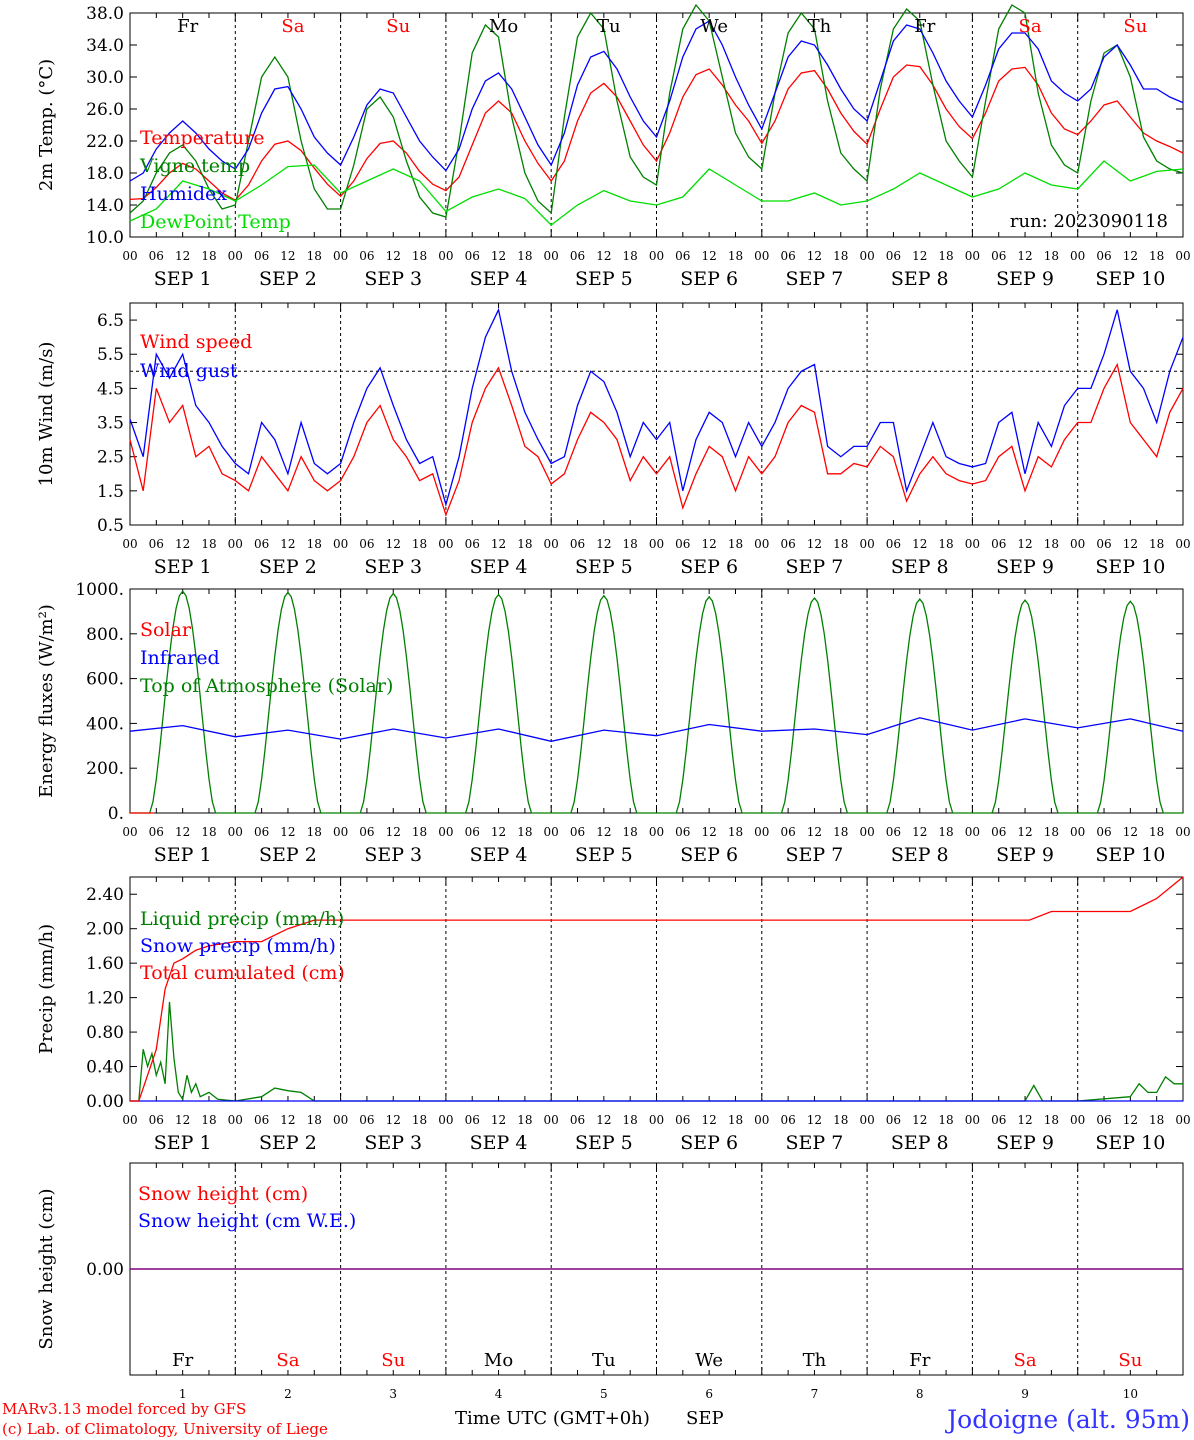 Image resolution: width=1194 pixels, height=1440 pixels. Describe the element at coordinates (1025, 855) in the screenshot. I see `date-label: SEP 9` at that location.